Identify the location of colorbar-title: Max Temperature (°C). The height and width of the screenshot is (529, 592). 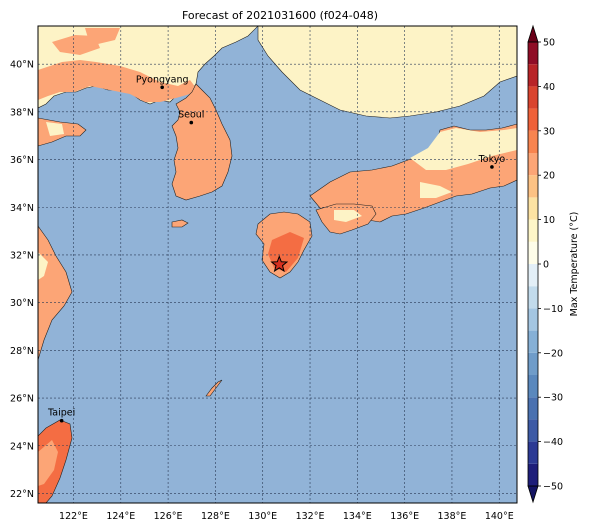
(574, 264).